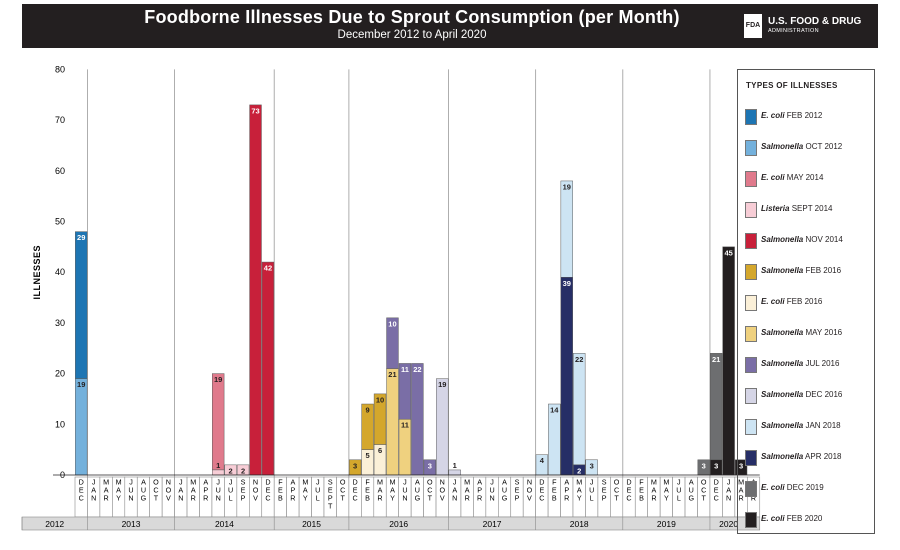  I want to click on legend-label: Listeria SEPT 2014, so click(796, 208).